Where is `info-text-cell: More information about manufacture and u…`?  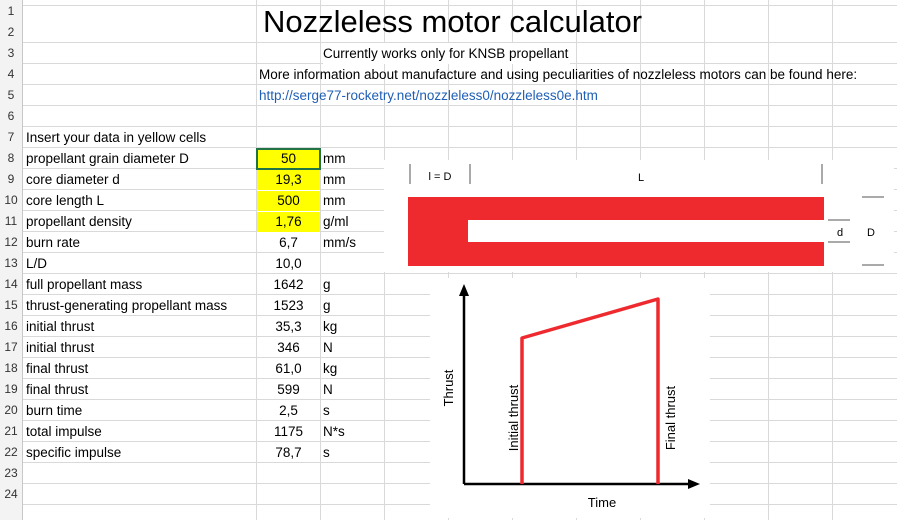 info-text-cell: More information about manufacture and u… is located at coordinates (558, 74).